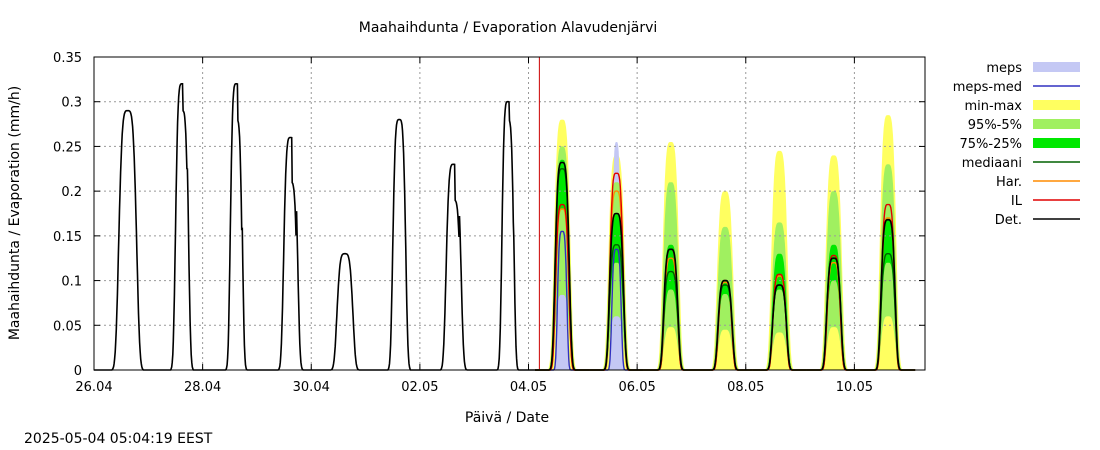 This screenshot has width=1100, height=450. I want to click on timestamp: 2025-05-04 05:04:19 EEST, so click(118, 439).